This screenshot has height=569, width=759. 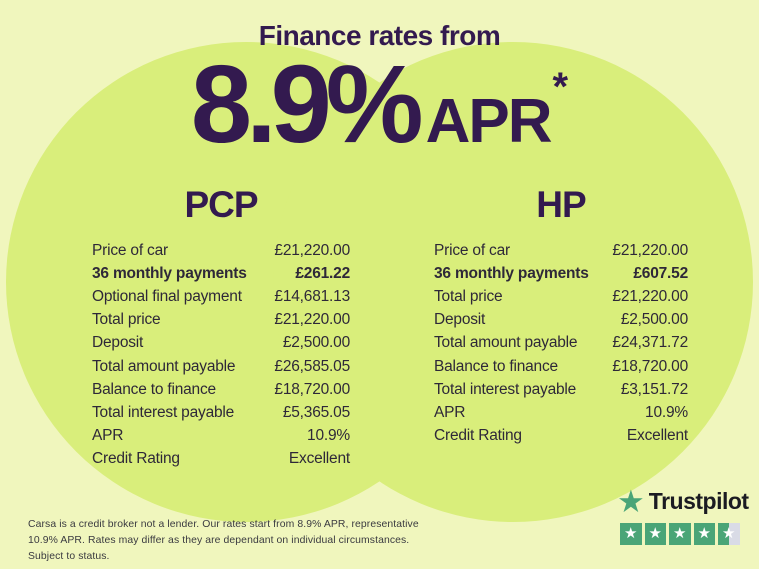 What do you see at coordinates (322, 273) in the screenshot?
I see `row-value: £261.22` at bounding box center [322, 273].